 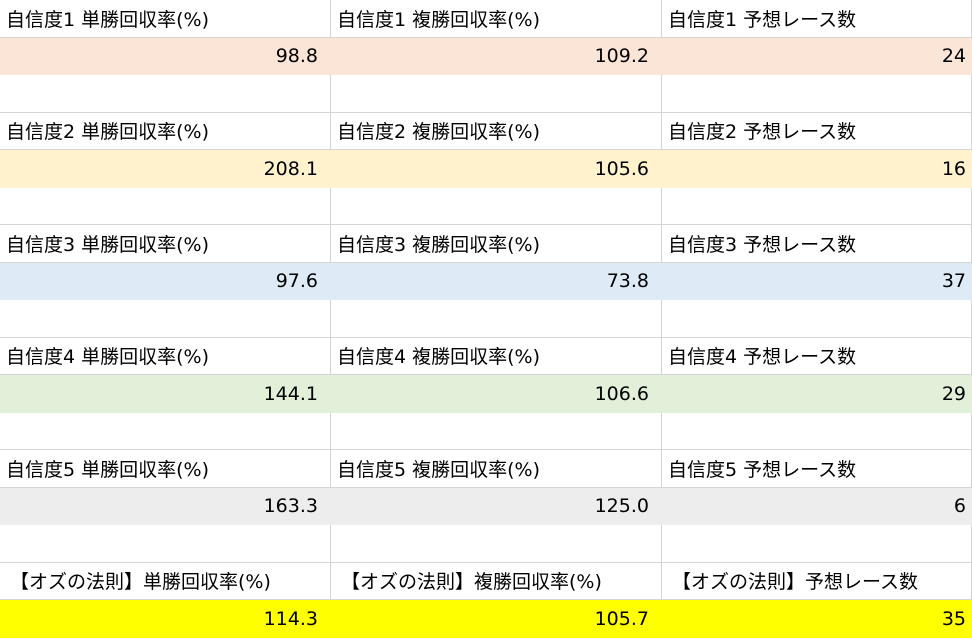 What do you see at coordinates (486, 56) in the screenshot?
I see `value-row: 98.8 109.2 24` at bounding box center [486, 56].